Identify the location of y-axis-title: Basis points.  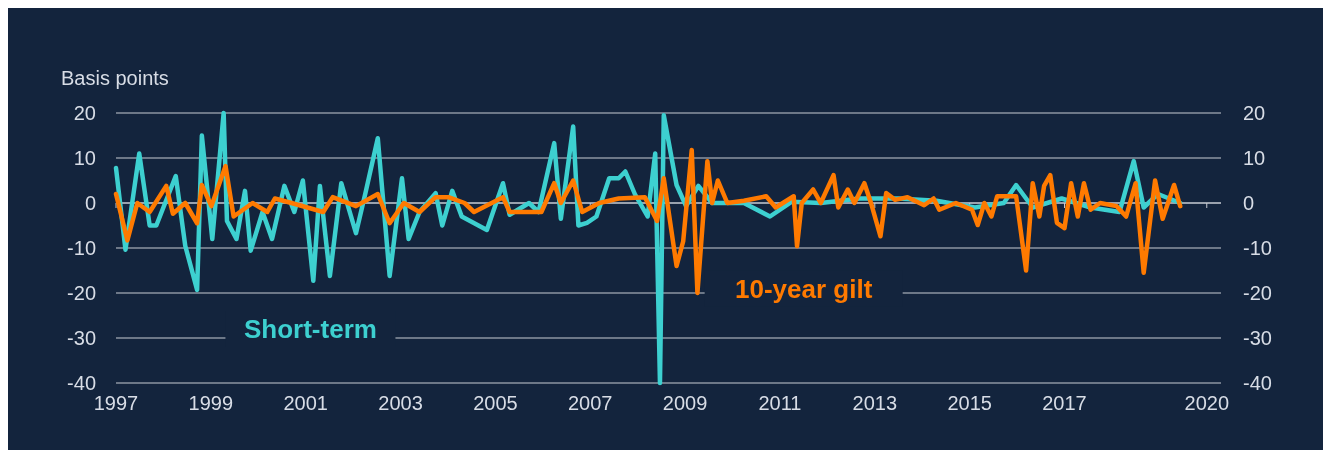
(115, 78).